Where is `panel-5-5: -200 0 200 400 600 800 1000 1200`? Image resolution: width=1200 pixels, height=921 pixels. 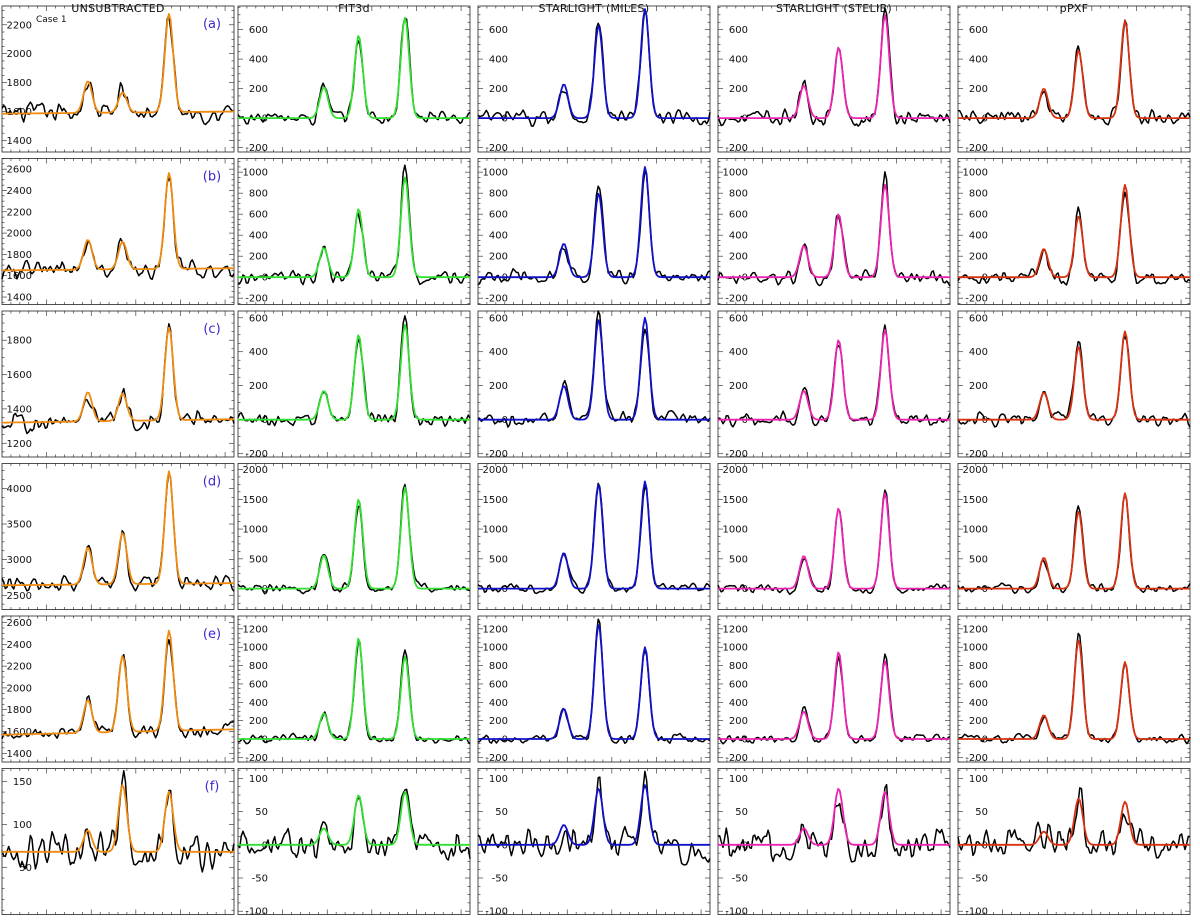
panel-5-5: -200 0 200 400 600 800 1000 1200 is located at coordinates (1074, 689).